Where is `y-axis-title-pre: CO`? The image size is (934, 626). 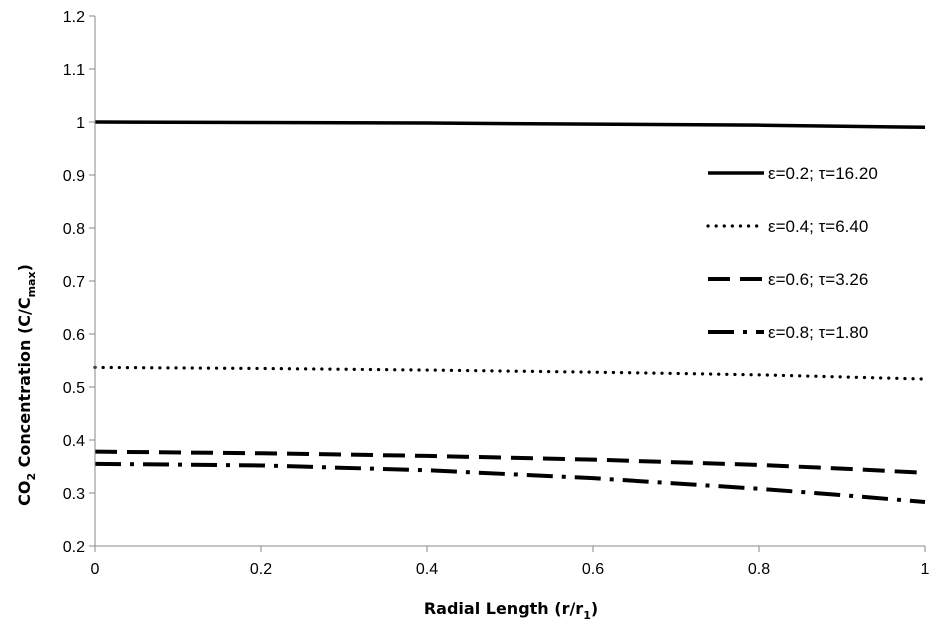
y-axis-title-pre: CO is located at coordinates (24, 493).